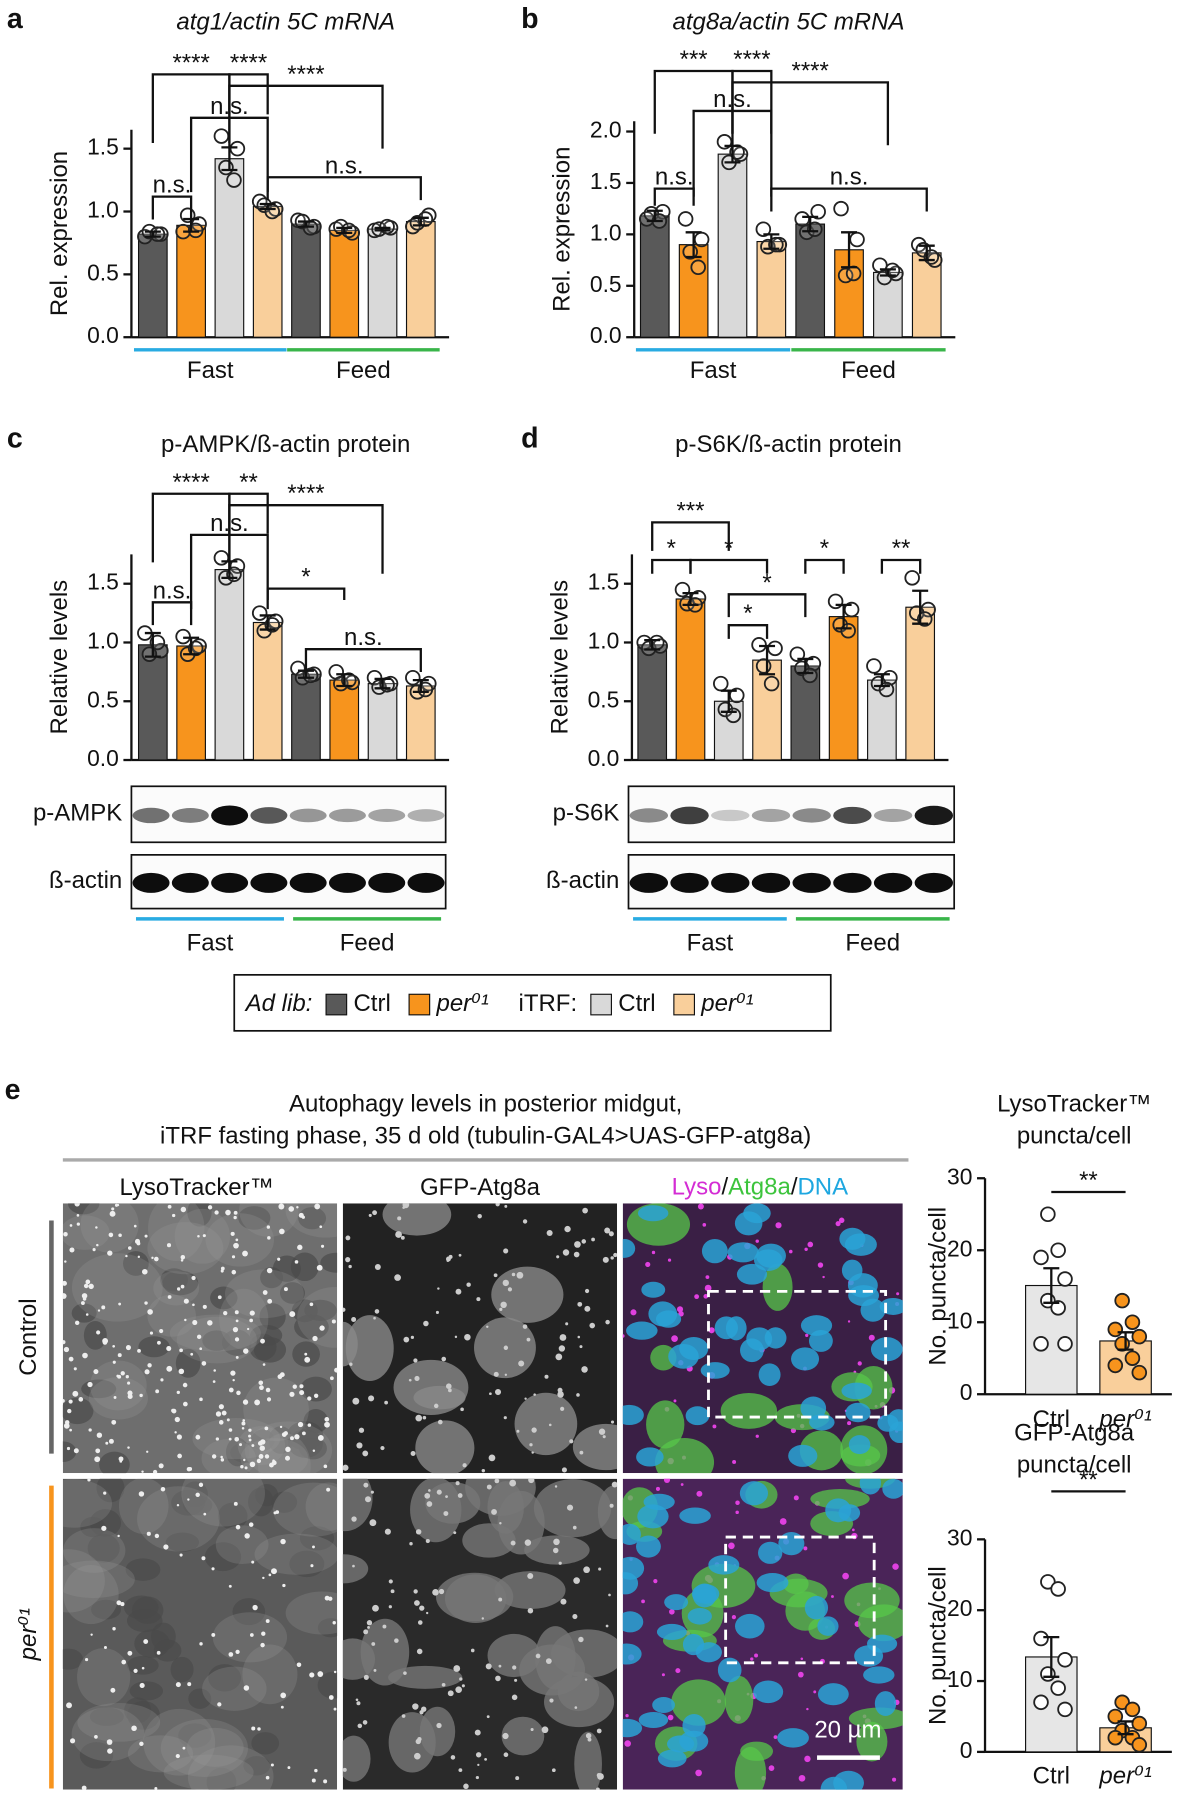 The image size is (1177, 1800). What do you see at coordinates (959, 1608) in the screenshot?
I see `y-tick-label: 20` at bounding box center [959, 1608].